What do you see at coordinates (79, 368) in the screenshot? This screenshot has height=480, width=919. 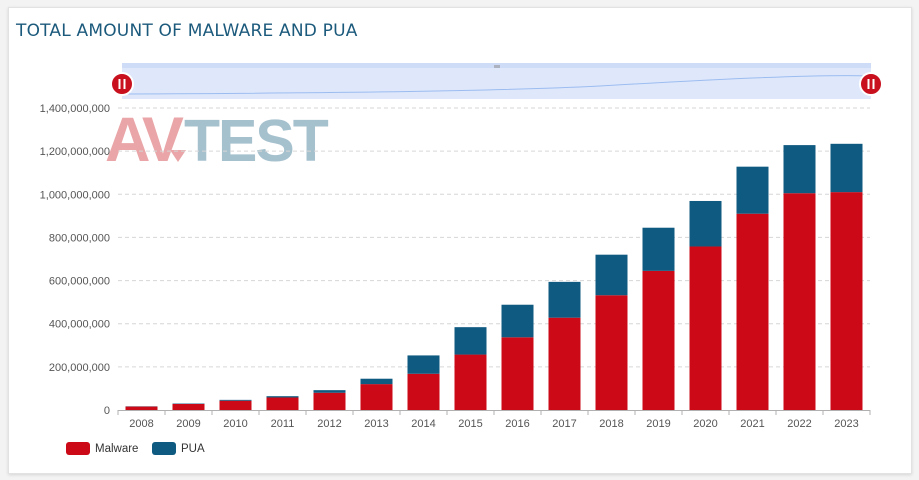 I see `y-tick-label: 200,000,000` at bounding box center [79, 368].